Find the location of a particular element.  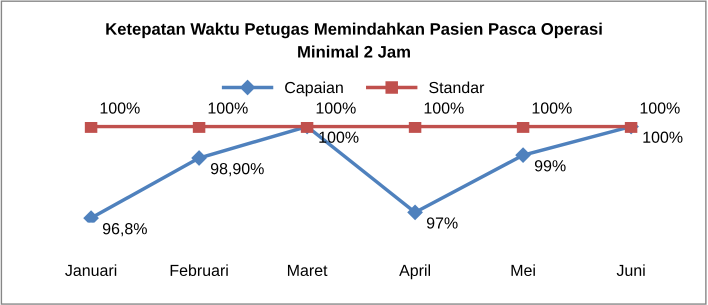

x-tick-label: Maret is located at coordinates (308, 270).